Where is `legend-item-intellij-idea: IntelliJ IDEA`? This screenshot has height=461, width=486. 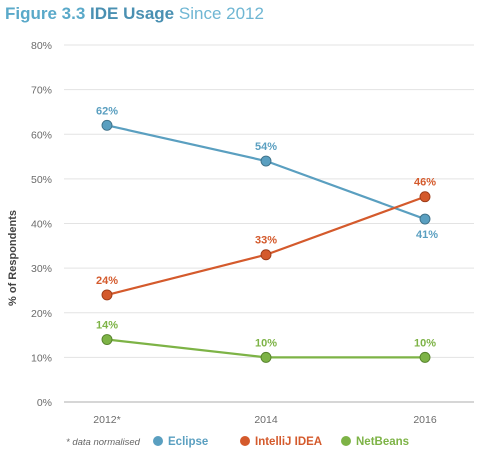
legend-item-intellij-idea: IntelliJ IDEA is located at coordinates (281, 442).